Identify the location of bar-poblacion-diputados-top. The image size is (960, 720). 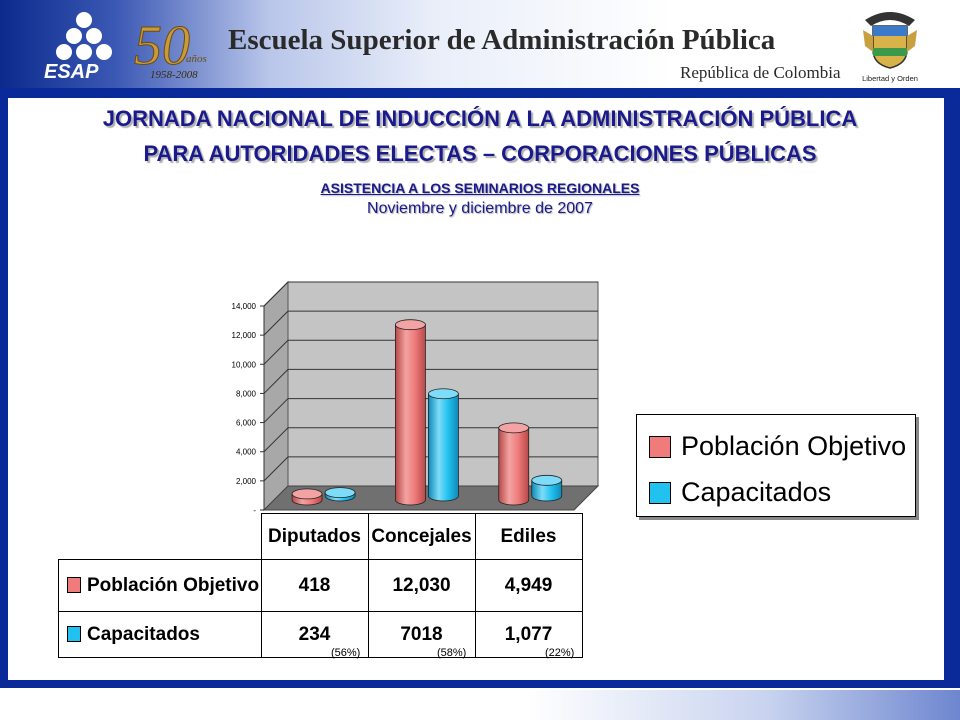
(307, 494).